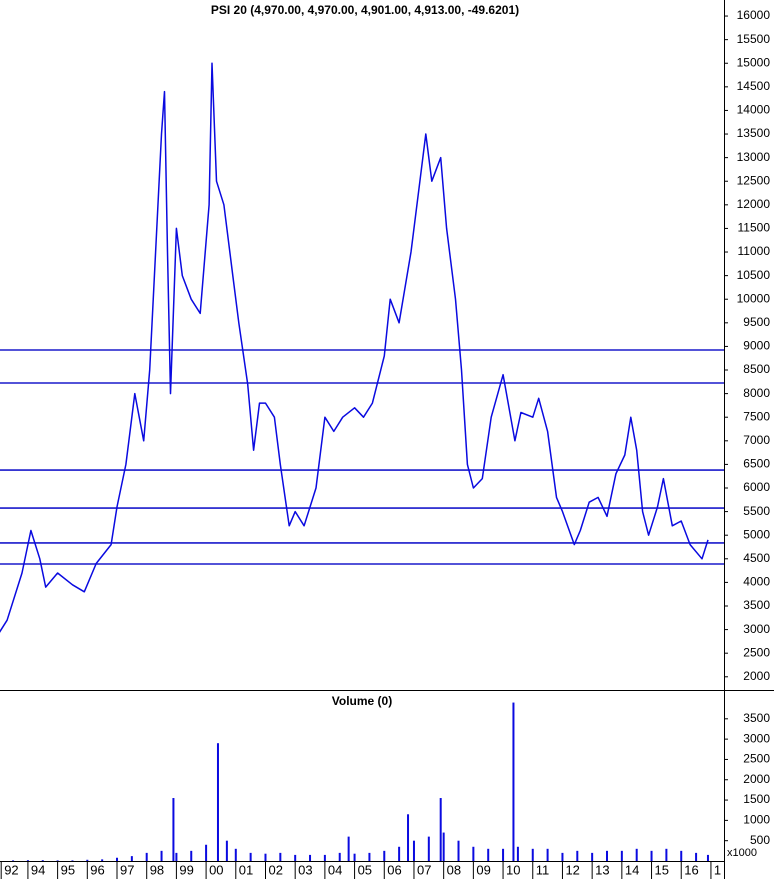 The image size is (774, 879). What do you see at coordinates (38, 869) in the screenshot?
I see `x-tick-label: 94` at bounding box center [38, 869].